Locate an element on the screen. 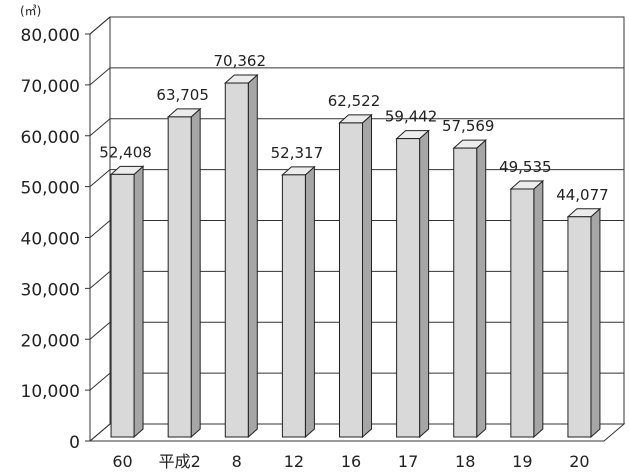 The height and width of the screenshot is (473, 629). y-tick-label: 0 is located at coordinates (74, 443).